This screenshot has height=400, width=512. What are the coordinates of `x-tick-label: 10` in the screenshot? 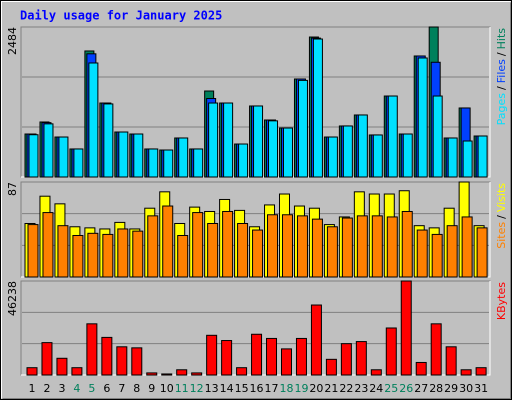 It's located at (167, 388).